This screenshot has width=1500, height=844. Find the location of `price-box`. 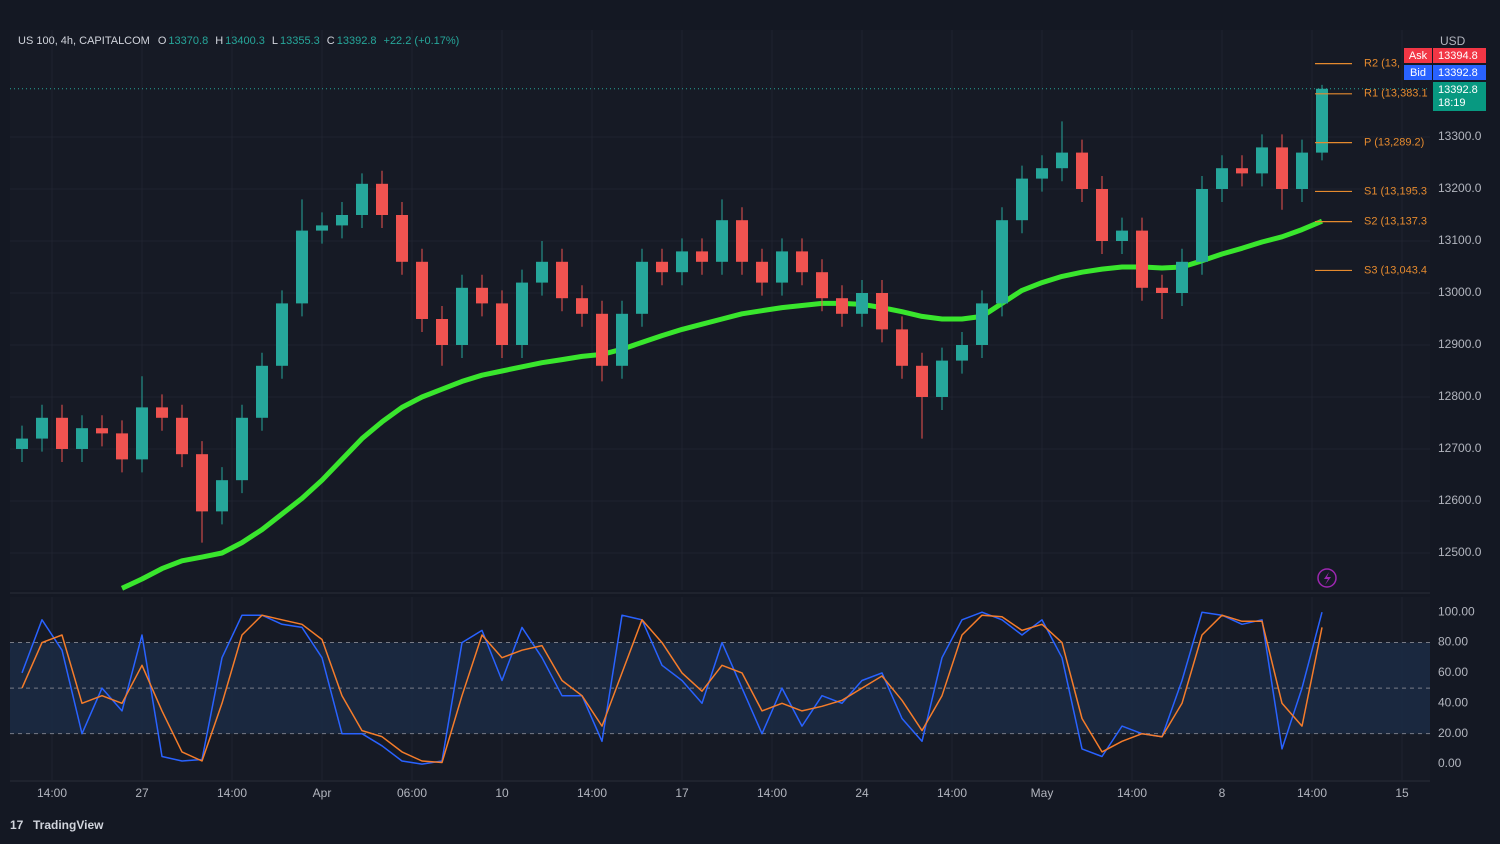

price-box is located at coordinates (1459, 96).